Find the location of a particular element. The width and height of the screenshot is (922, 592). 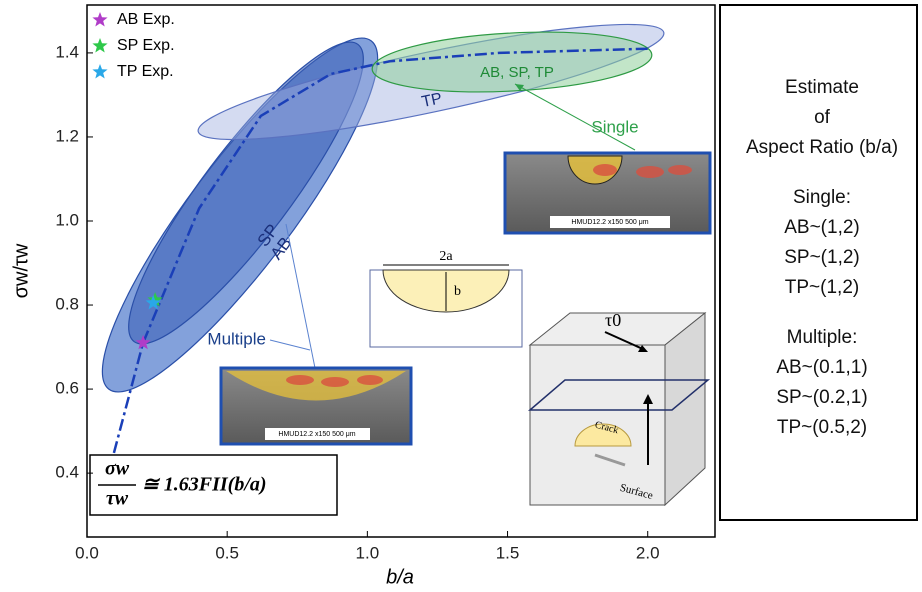

y-tick-label: 0.8 is located at coordinates (67, 304).